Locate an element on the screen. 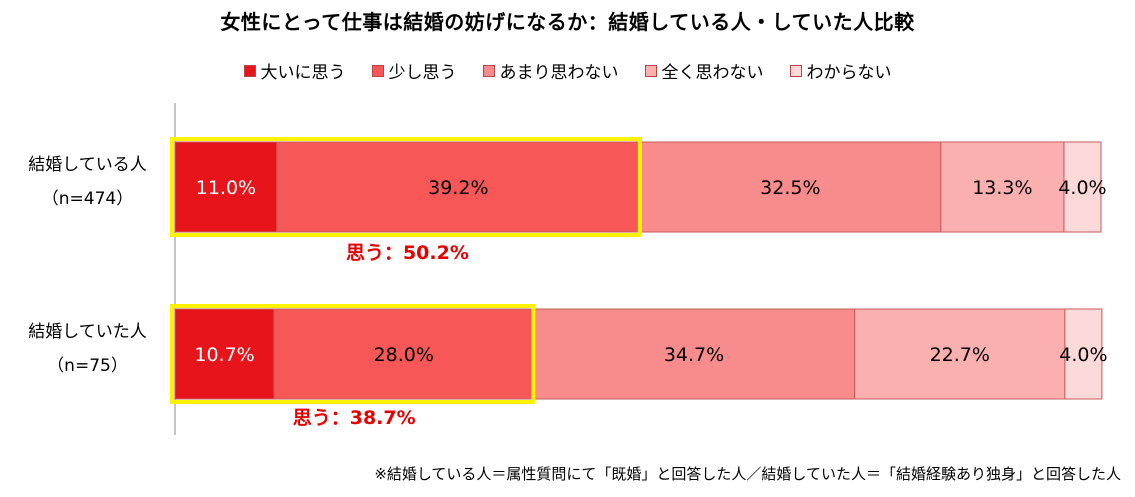 The height and width of the screenshot is (497, 1135). legend-item-4: わからない is located at coordinates (840, 70).